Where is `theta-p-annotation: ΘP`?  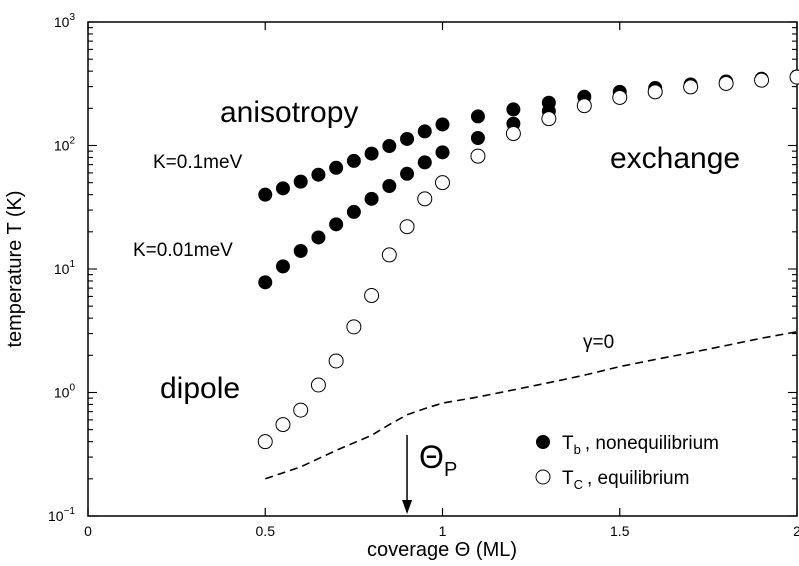
theta-p-annotation: ΘP is located at coordinates (429, 474).